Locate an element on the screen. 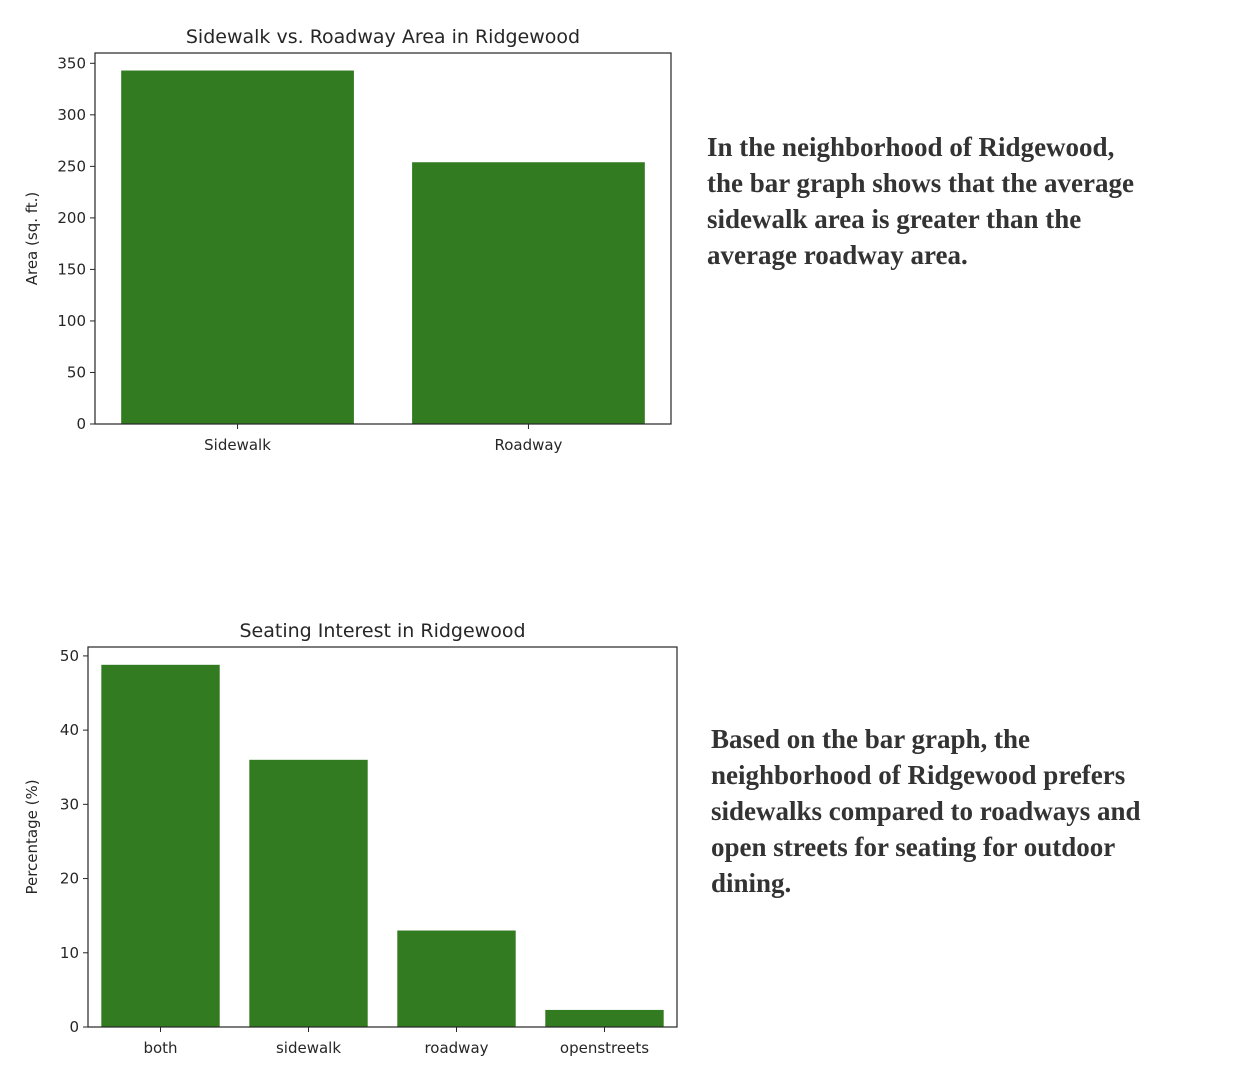 This screenshot has height=1081, width=1249. y-tick-label: 30 is located at coordinates (69, 804).